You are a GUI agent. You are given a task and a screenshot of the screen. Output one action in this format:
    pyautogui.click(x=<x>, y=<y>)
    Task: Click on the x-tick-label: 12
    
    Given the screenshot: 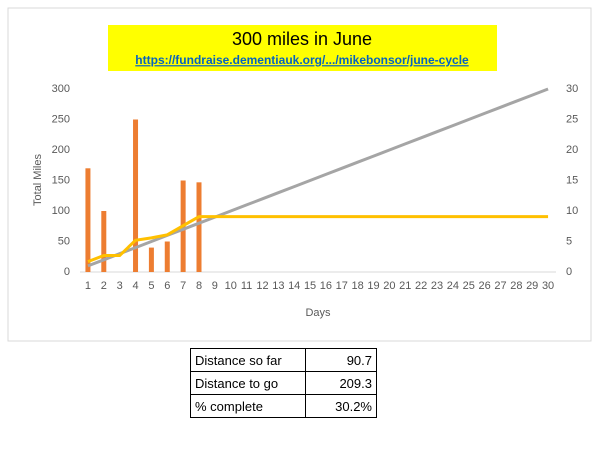 What is the action you would take?
    pyautogui.click(x=262, y=286)
    